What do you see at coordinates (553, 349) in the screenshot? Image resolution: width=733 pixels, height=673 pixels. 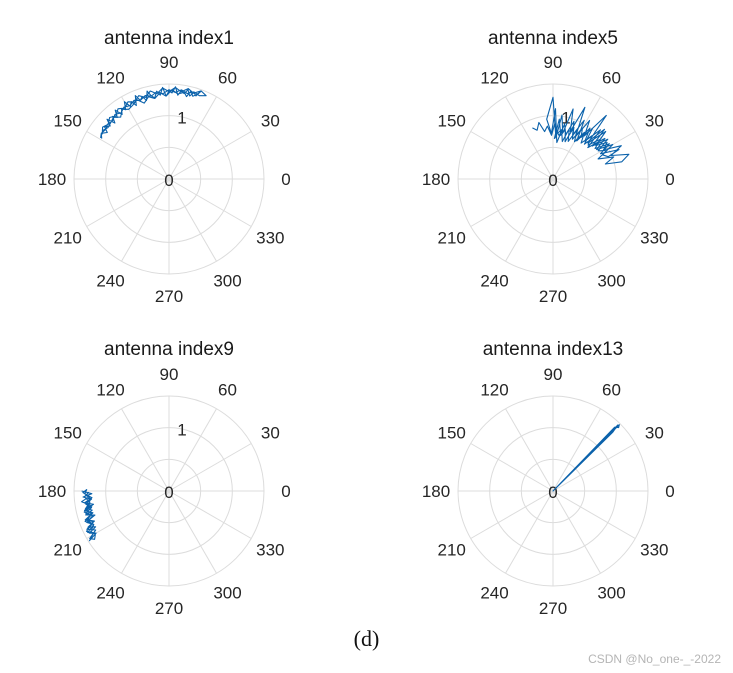 I see `plot-title: antenna index13` at bounding box center [553, 349].